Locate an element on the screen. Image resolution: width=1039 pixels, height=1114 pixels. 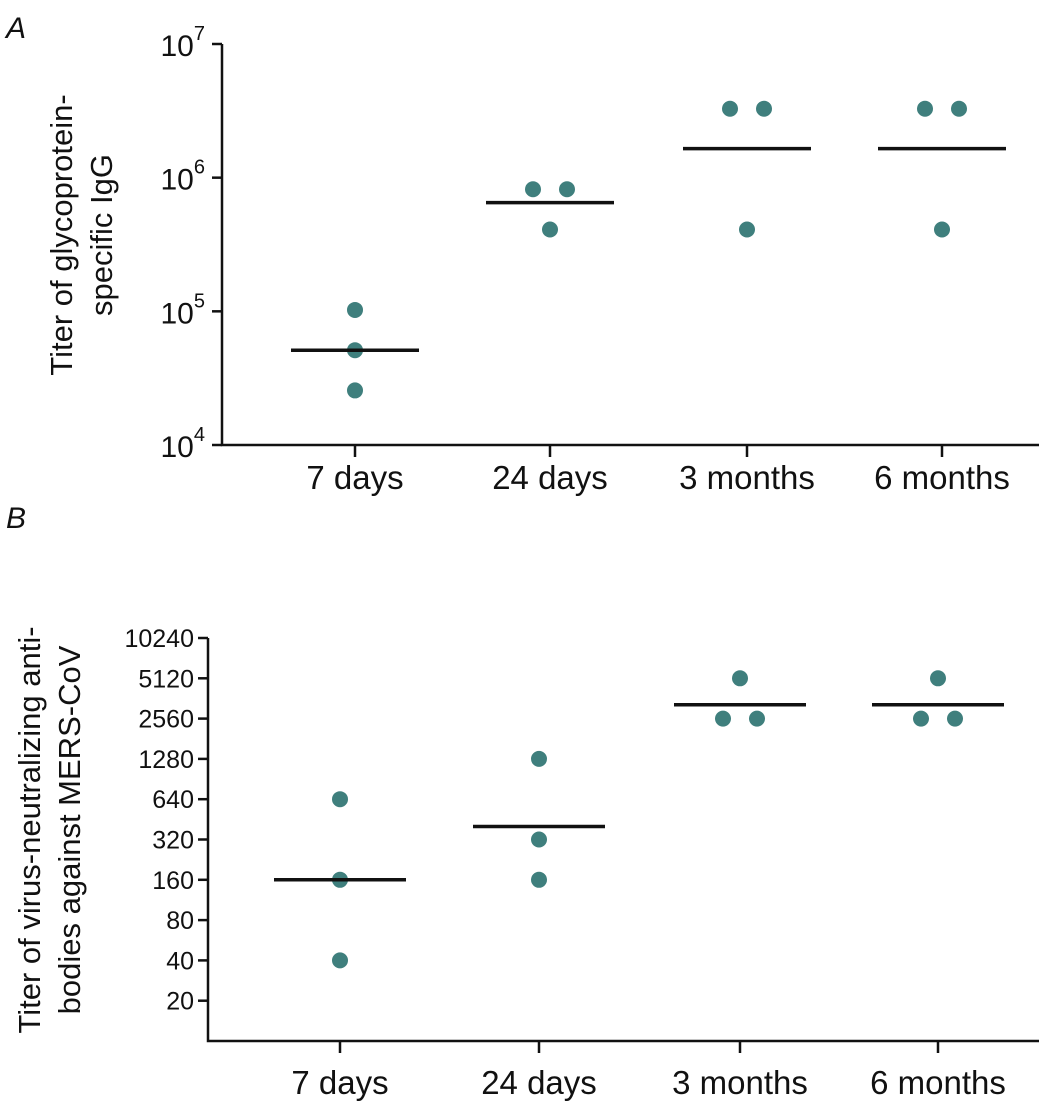
panel-b-y-tick-label: 640 is located at coordinates (173, 800).